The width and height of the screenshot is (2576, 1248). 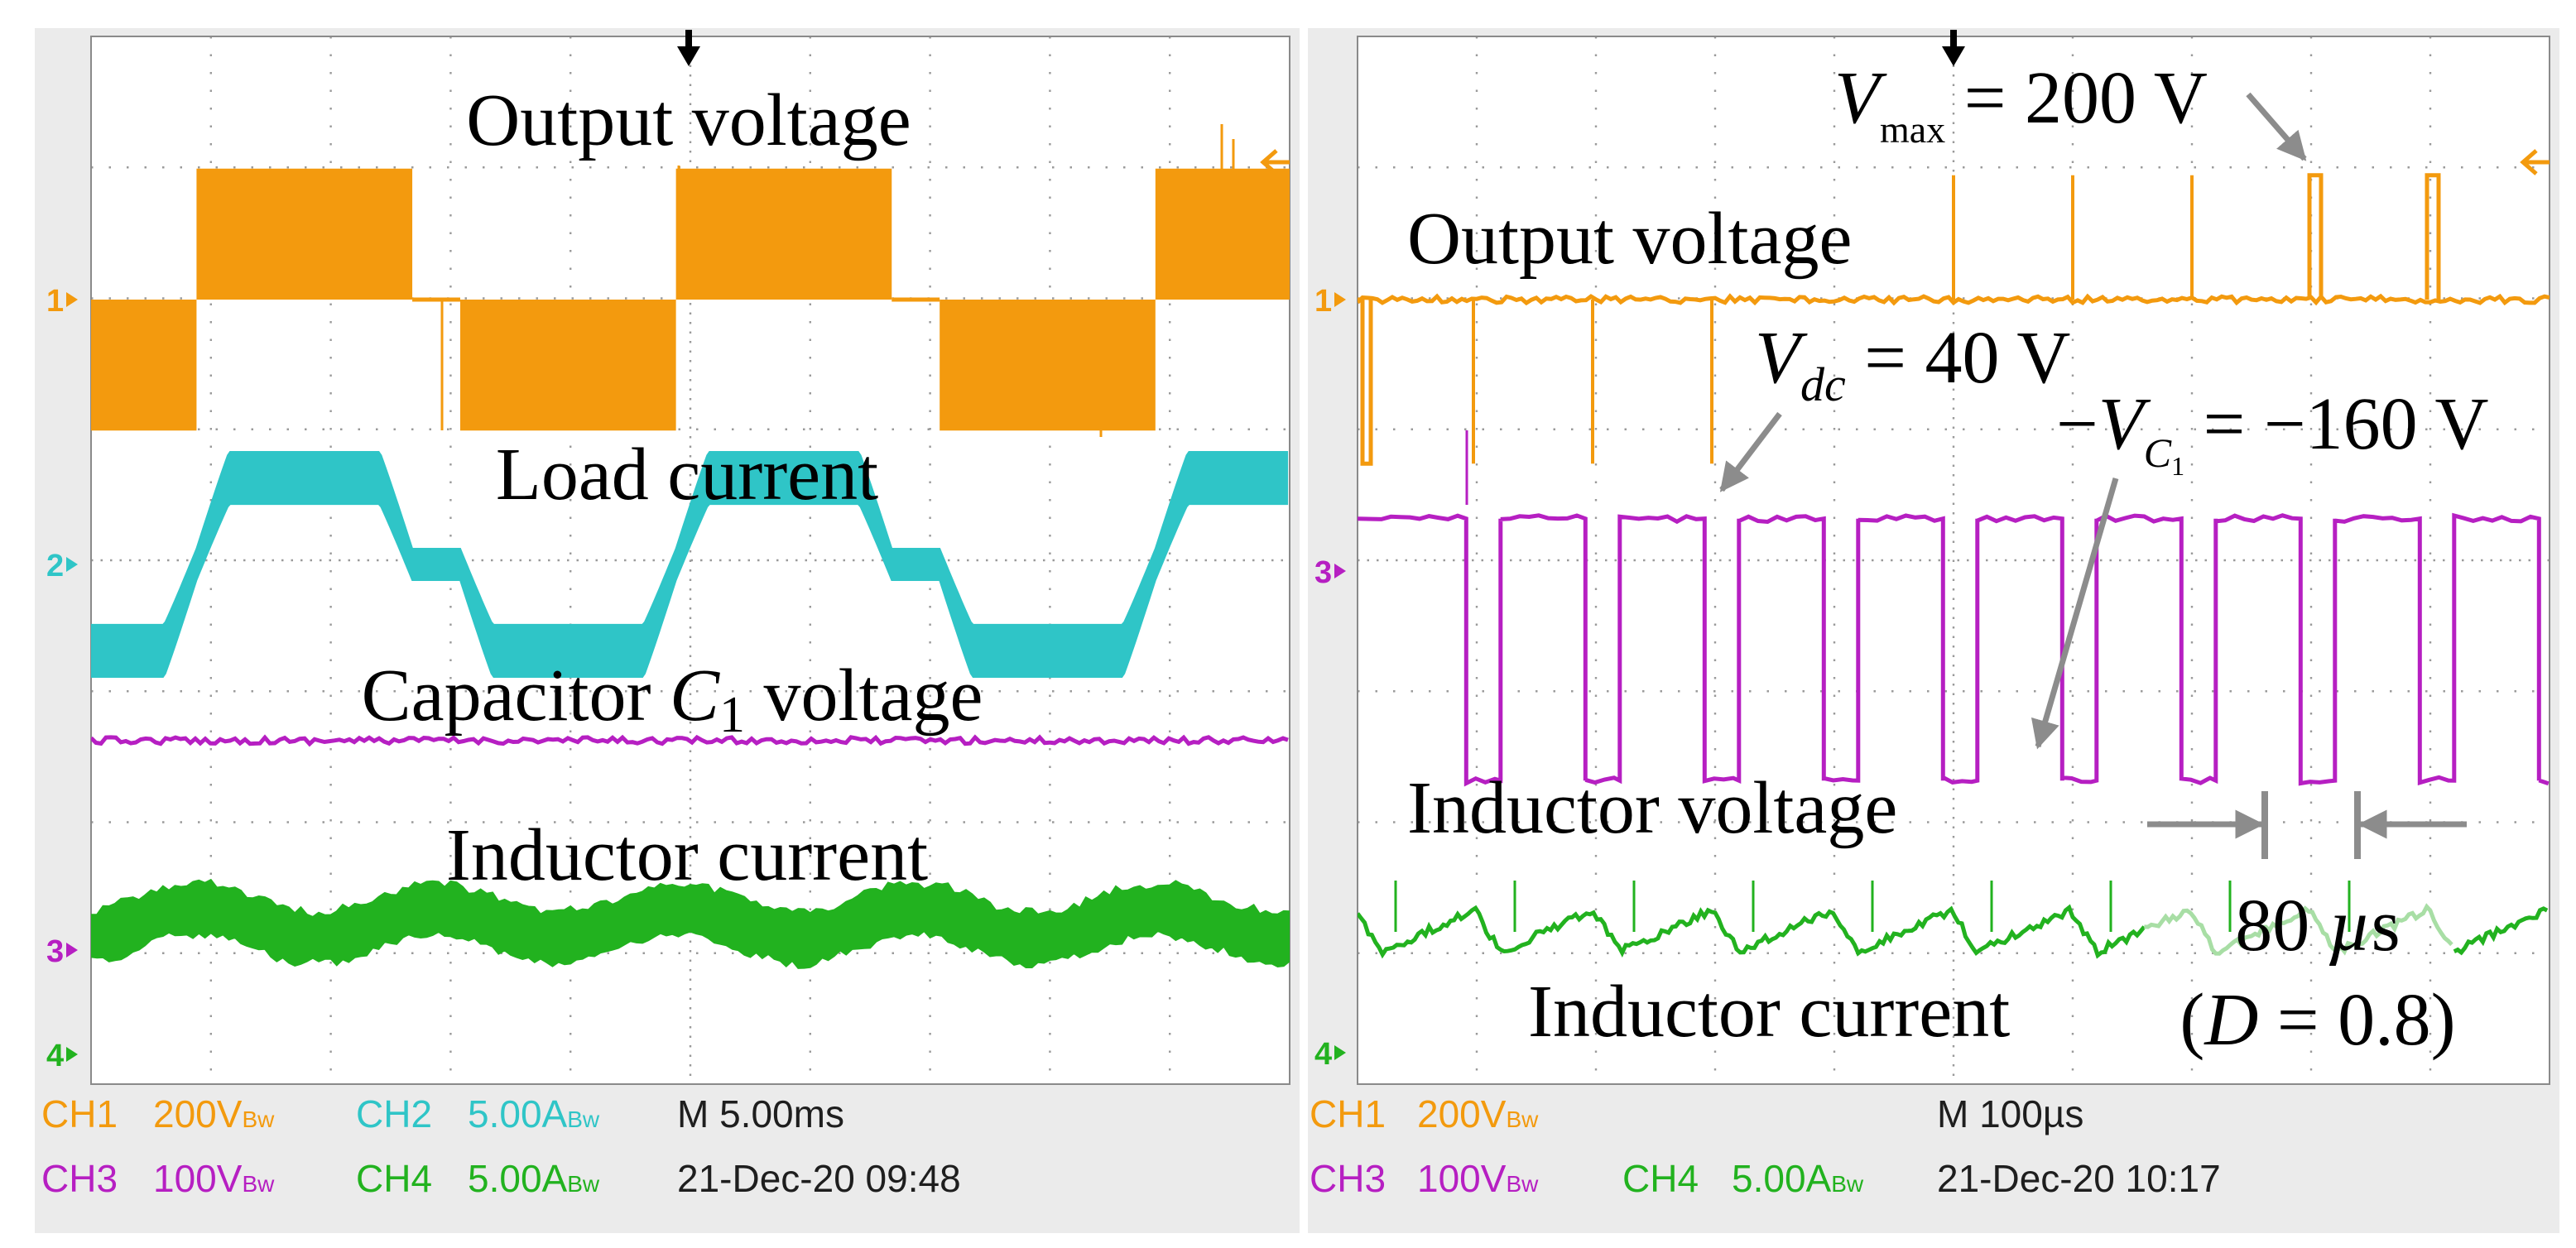 I want to click on label-inductor-current: Inductor current, so click(x=687, y=855).